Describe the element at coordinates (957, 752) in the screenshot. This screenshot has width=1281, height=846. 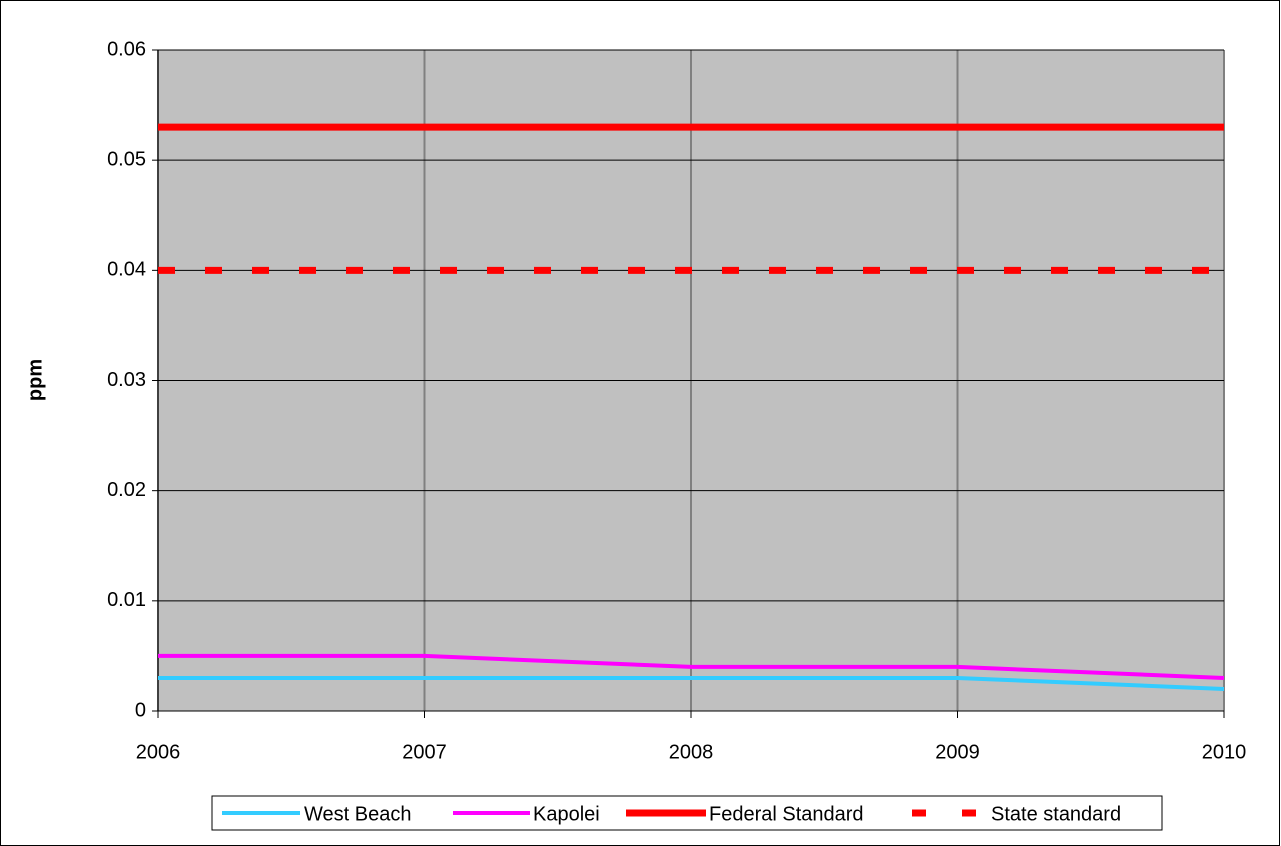
I see `x-tick-label: 2009` at that location.